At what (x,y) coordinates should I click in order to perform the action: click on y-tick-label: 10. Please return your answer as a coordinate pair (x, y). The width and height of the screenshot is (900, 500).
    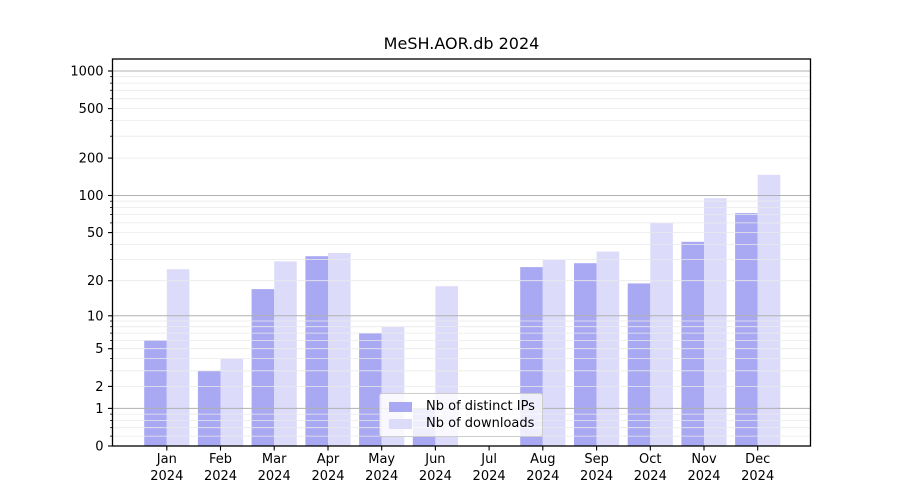
    Looking at the image, I should click on (95, 316).